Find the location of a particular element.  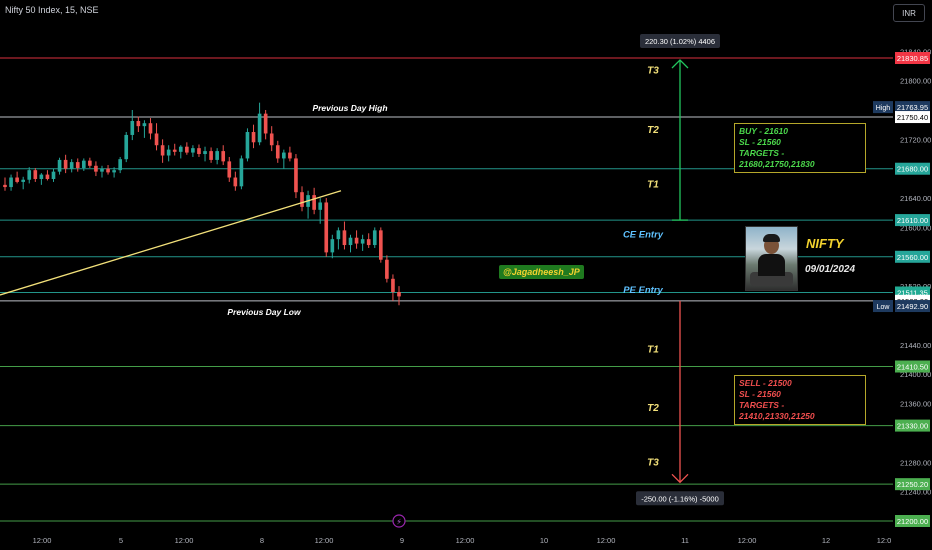

measure-up-label: 220.30 (1.02%) 4406 is located at coordinates (680, 41).